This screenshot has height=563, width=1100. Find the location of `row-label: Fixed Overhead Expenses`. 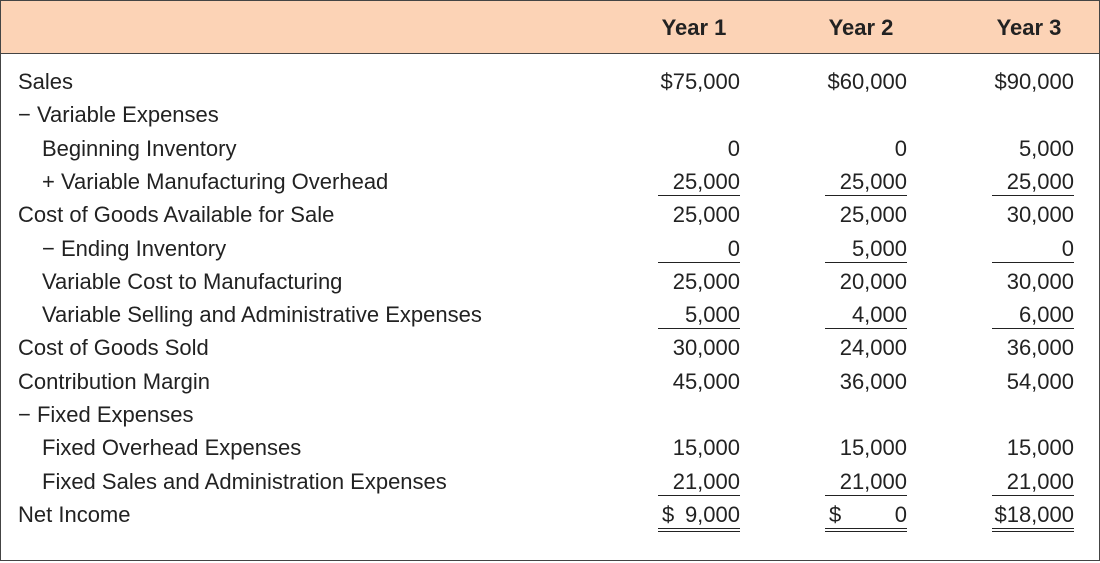

row-label: Fixed Overhead Expenses is located at coordinates (172, 448).